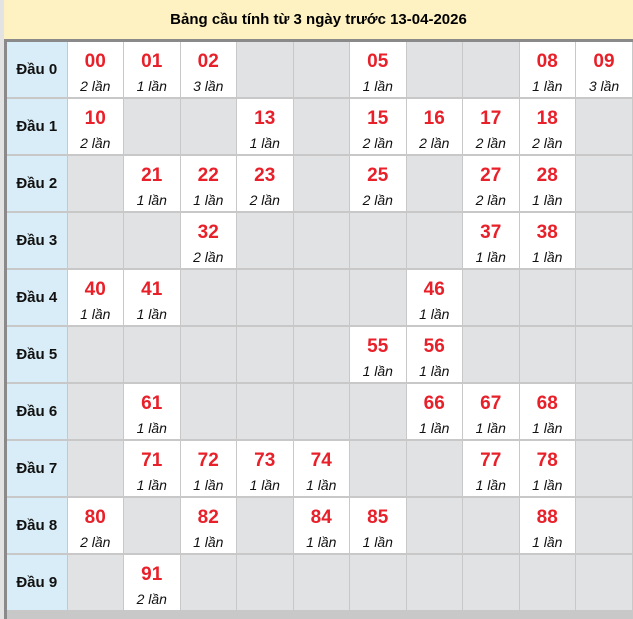 The image size is (633, 619). What do you see at coordinates (547, 232) in the screenshot?
I see `number-value: 38` at bounding box center [547, 232].